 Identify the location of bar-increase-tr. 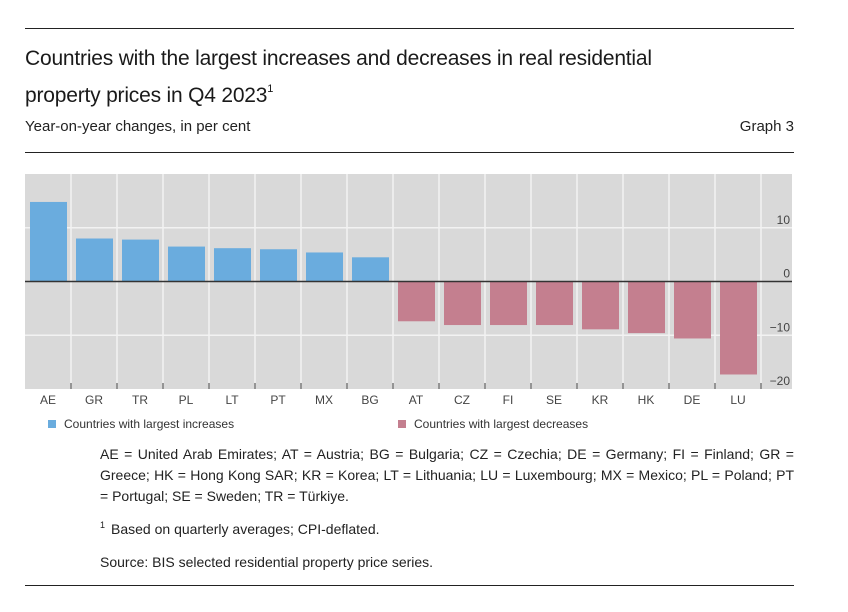
(140, 260).